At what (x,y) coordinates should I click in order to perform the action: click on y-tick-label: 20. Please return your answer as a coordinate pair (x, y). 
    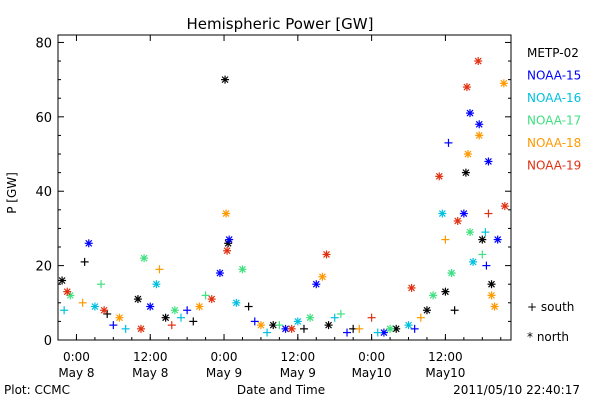
    Looking at the image, I should click on (43, 267).